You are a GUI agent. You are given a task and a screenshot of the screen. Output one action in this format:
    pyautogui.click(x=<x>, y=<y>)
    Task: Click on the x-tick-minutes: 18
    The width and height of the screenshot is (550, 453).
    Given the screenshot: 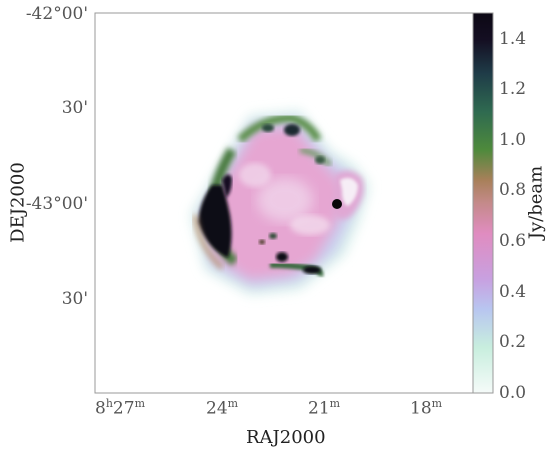 What is the action you would take?
    pyautogui.click(x=421, y=408)
    